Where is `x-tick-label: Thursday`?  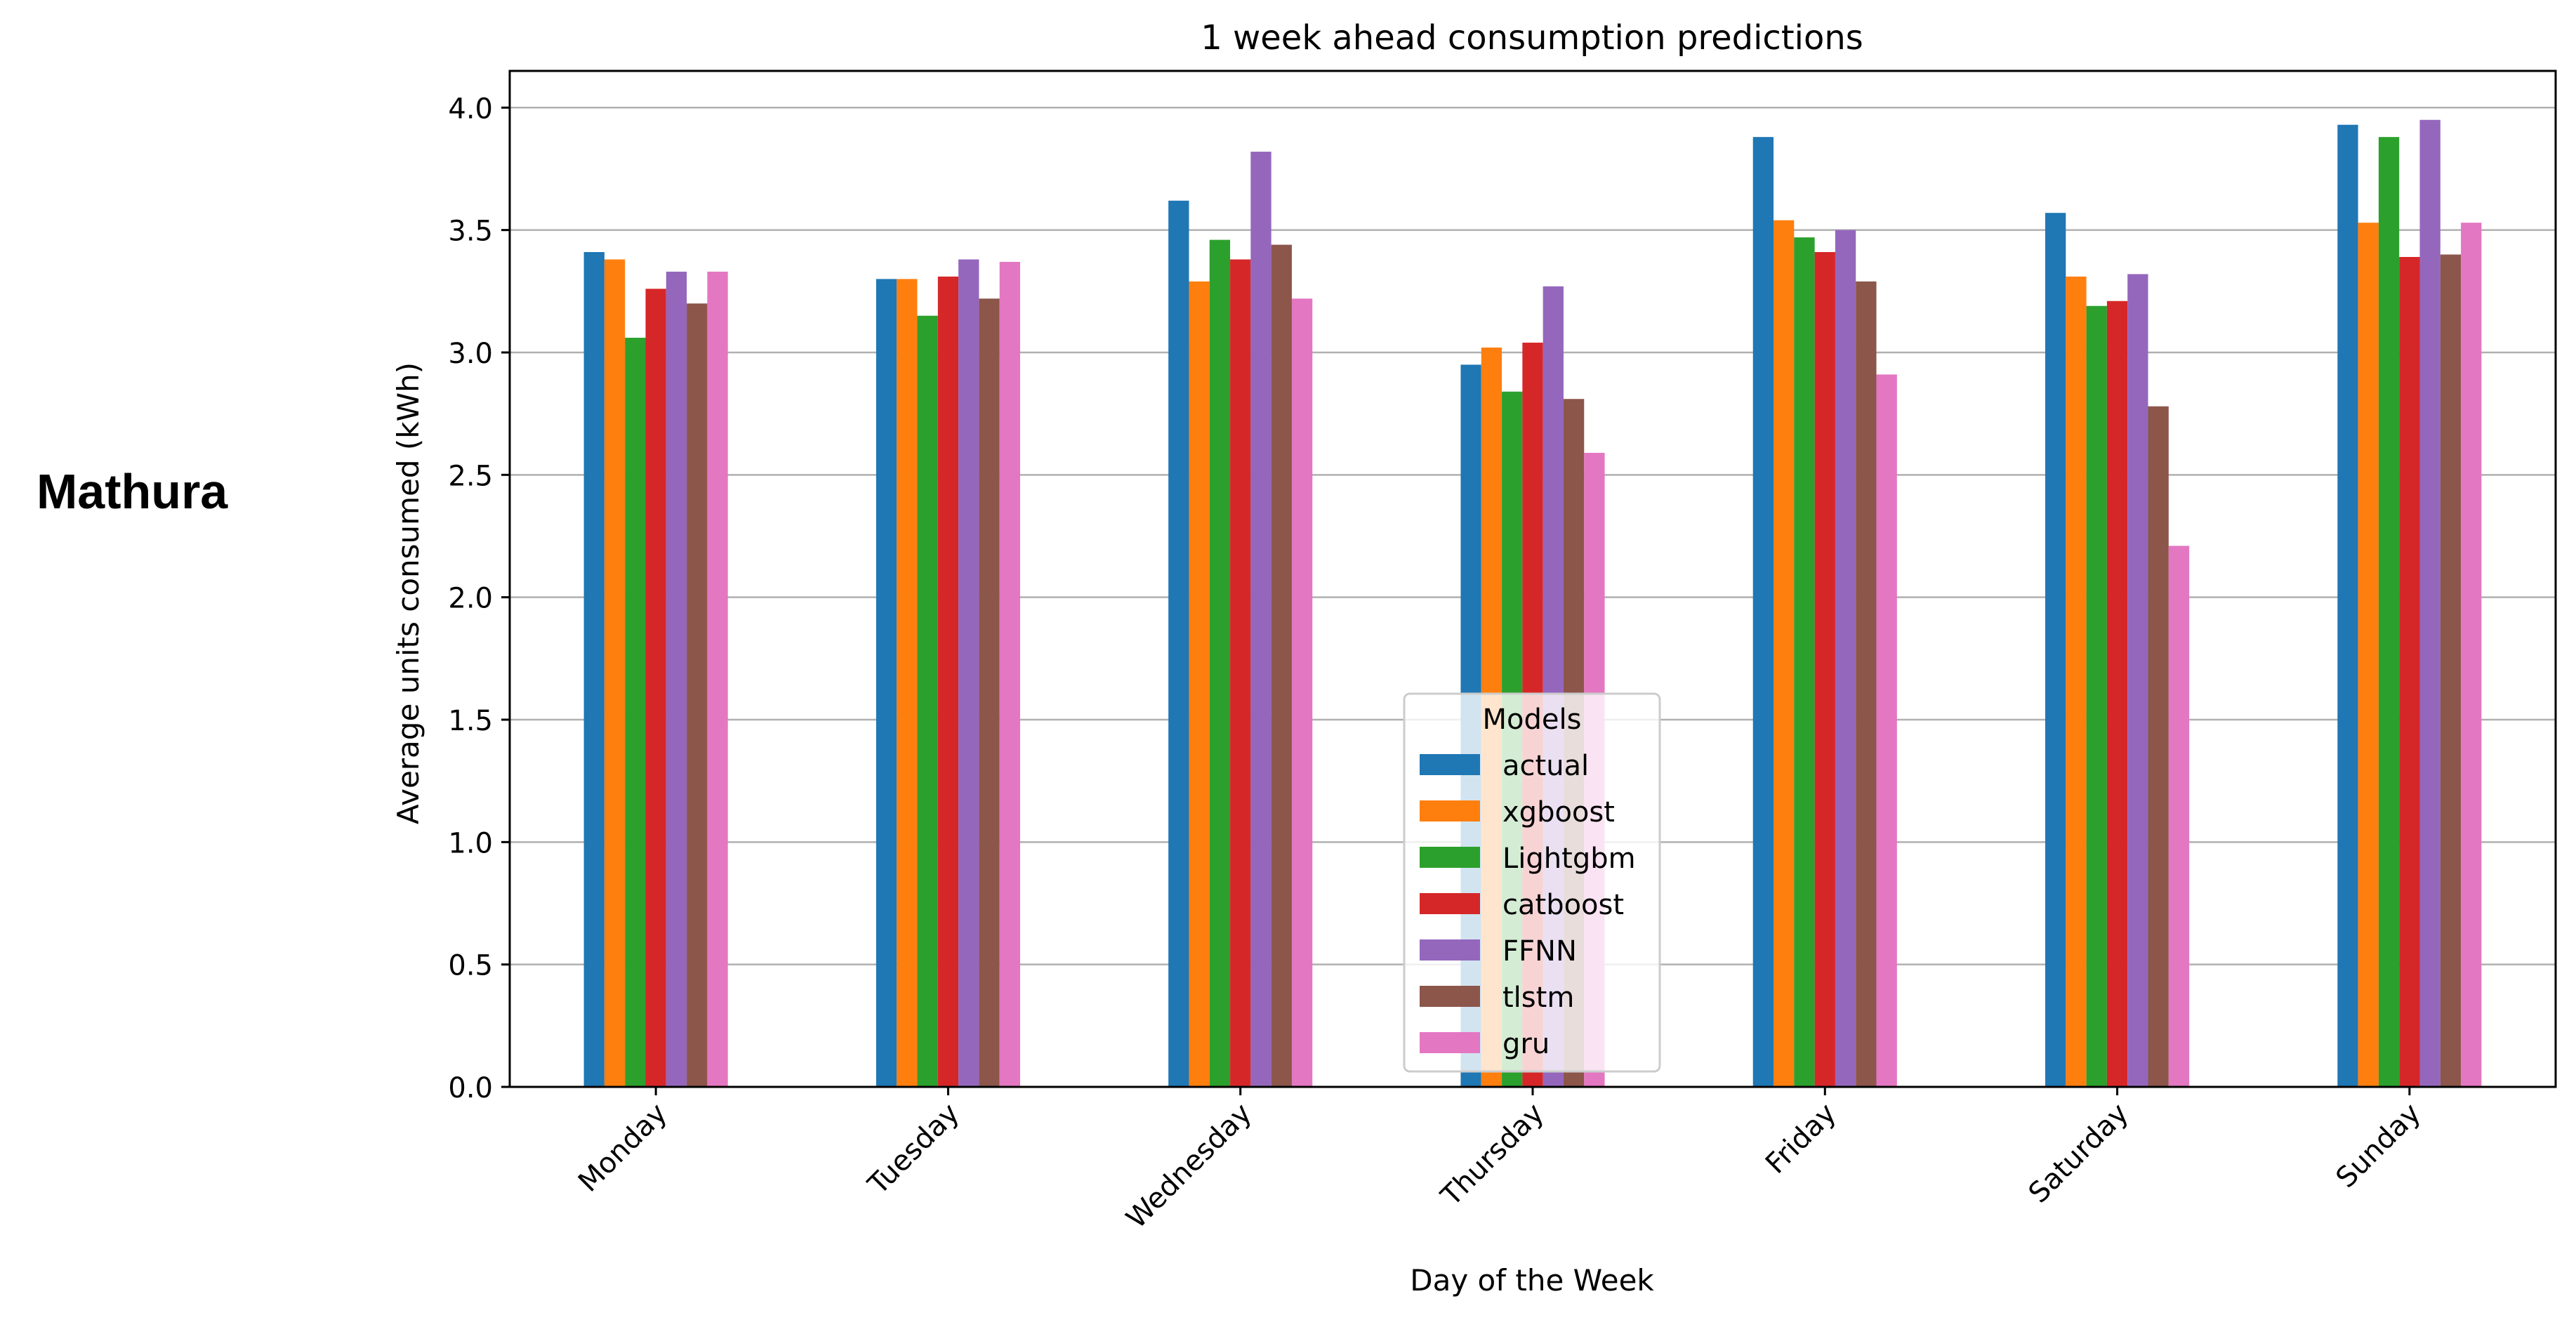 x-tick-label: Thursday is located at coordinates (1492, 1155).